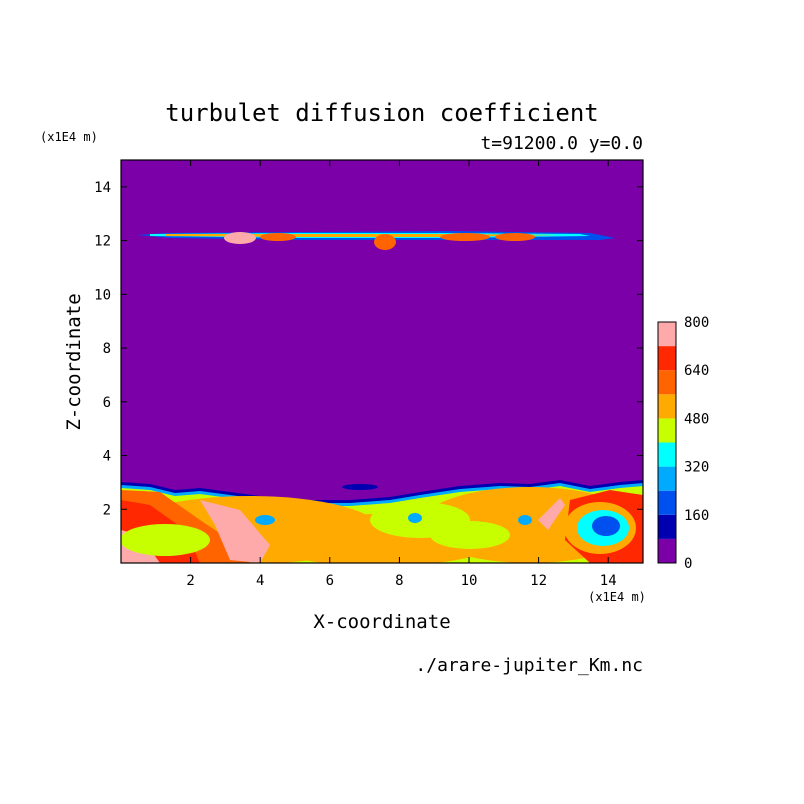  What do you see at coordinates (538, 581) in the screenshot?
I see `x-tick-label: 12` at bounding box center [538, 581].